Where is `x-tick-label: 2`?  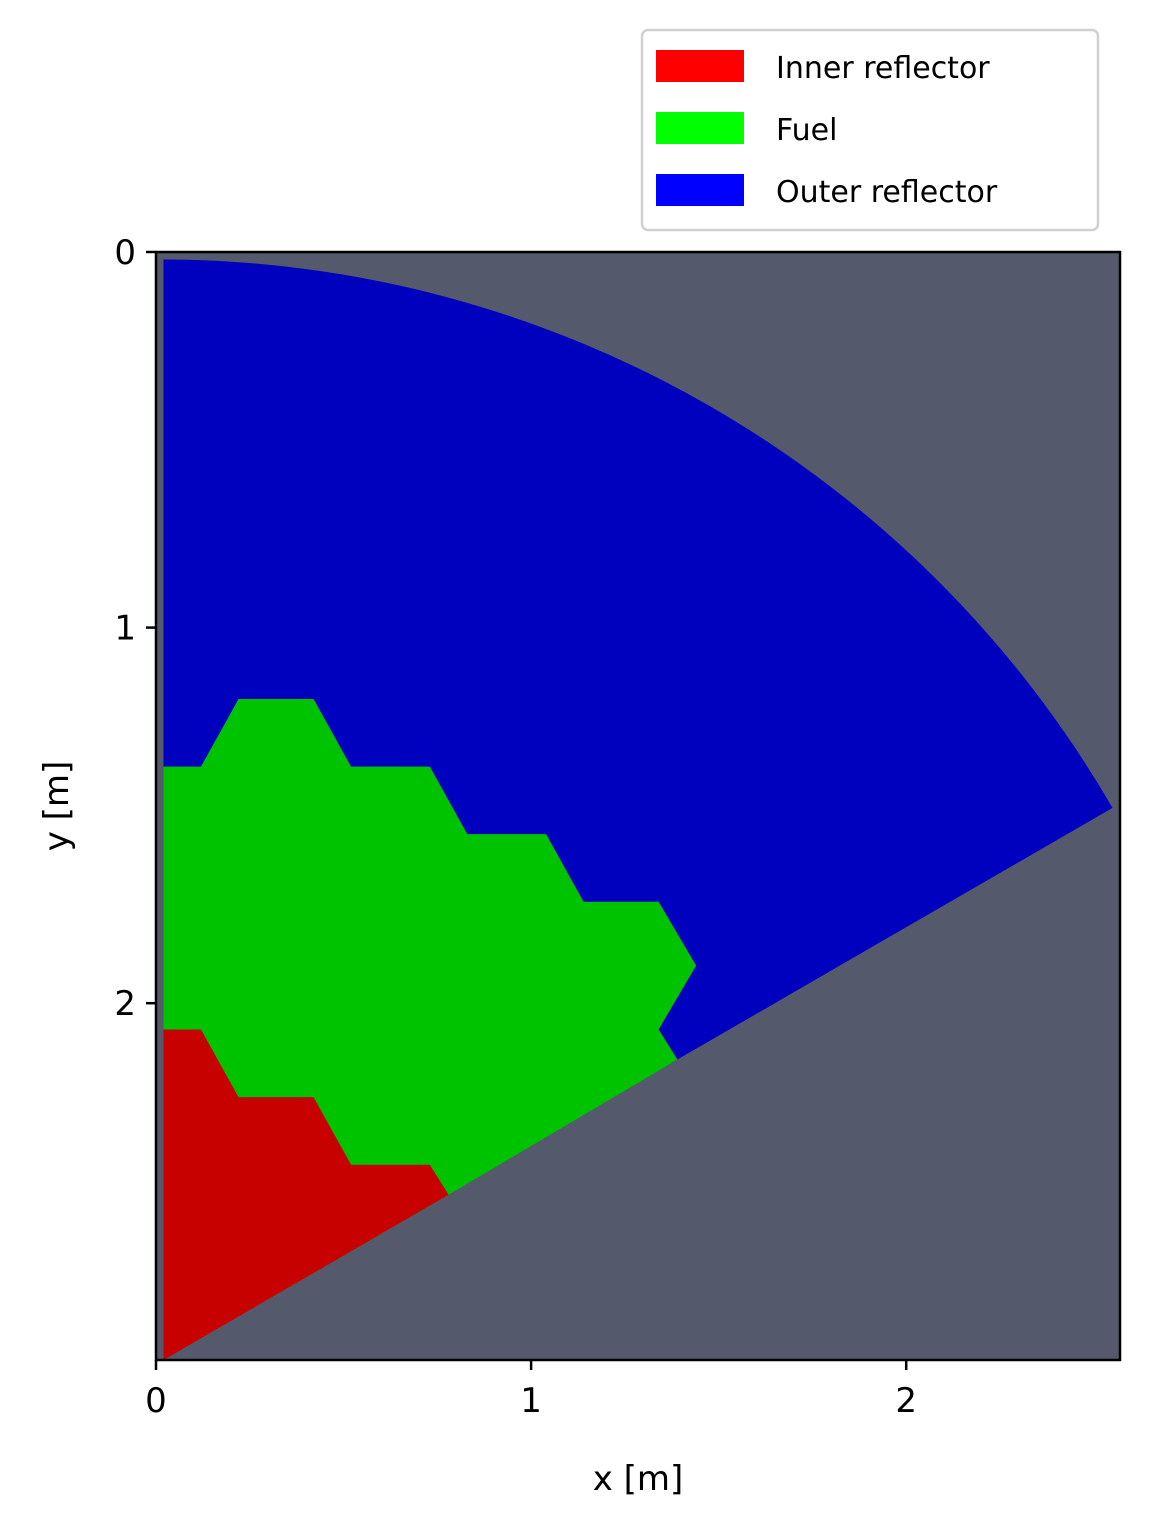
x-tick-label: 2 is located at coordinates (906, 1401).